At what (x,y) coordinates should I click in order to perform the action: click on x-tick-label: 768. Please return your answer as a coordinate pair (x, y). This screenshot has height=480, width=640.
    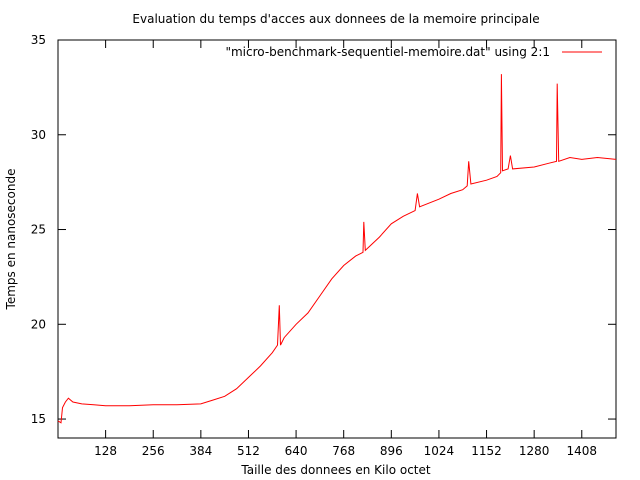
    Looking at the image, I should click on (343, 451).